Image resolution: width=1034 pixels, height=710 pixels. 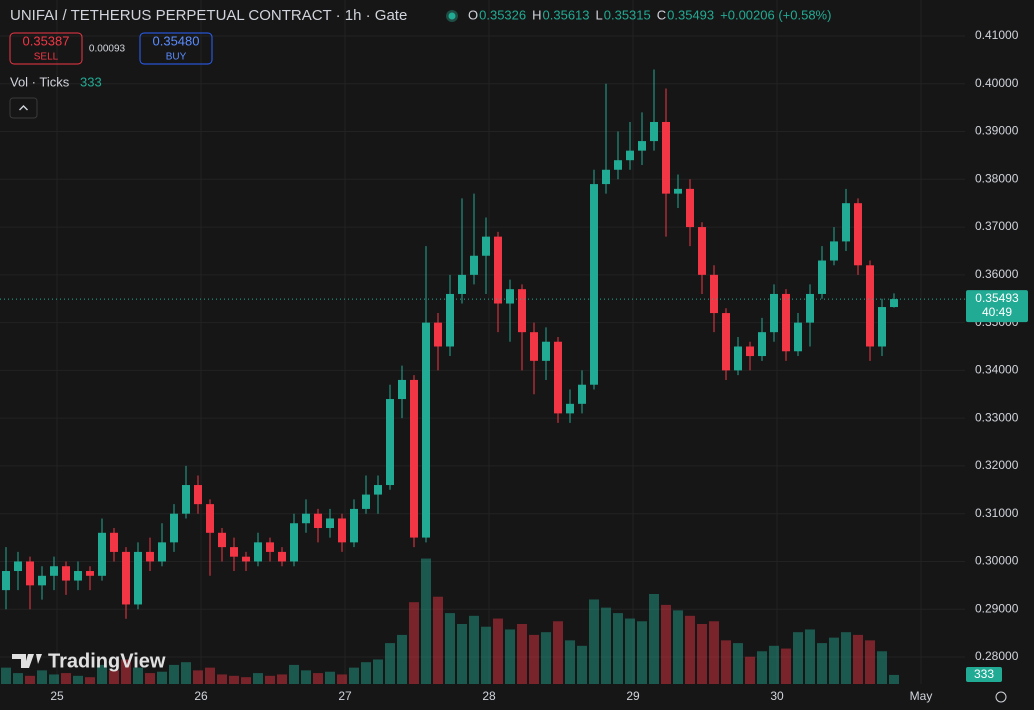 I want to click on volume-tag, so click(x=984, y=674).